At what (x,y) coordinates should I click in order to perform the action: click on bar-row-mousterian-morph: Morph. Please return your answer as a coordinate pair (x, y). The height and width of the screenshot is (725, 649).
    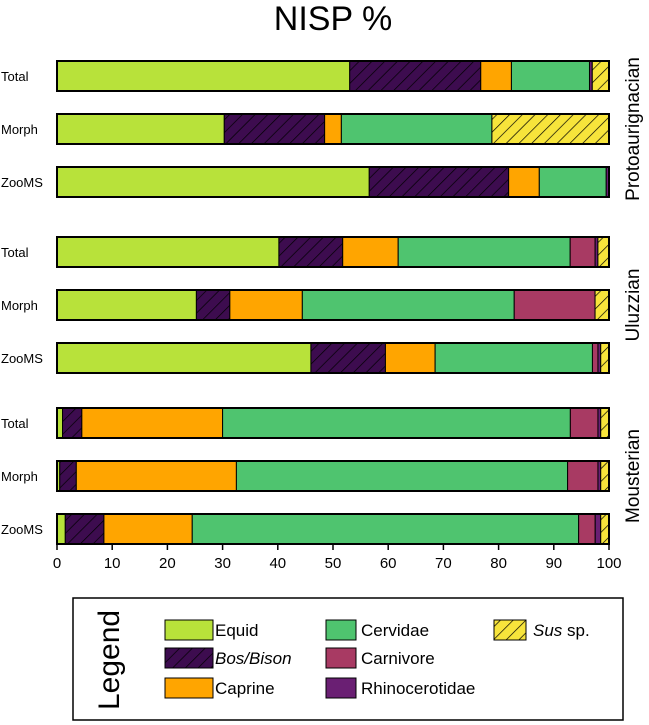
    Looking at the image, I should click on (305, 476).